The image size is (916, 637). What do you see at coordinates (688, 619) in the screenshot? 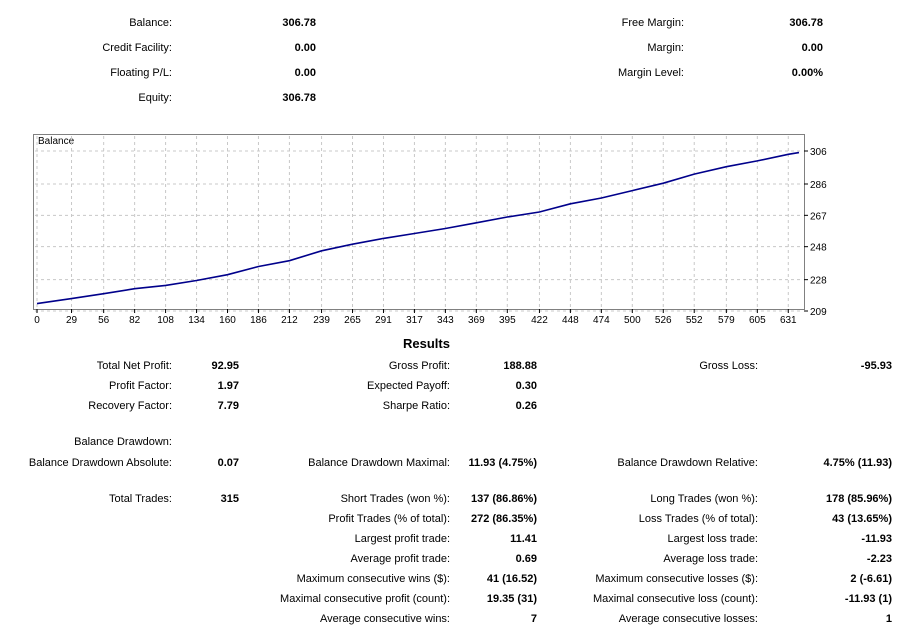
I see `average-consecutive-losses-label: Average consecutive losses:` at bounding box center [688, 619].